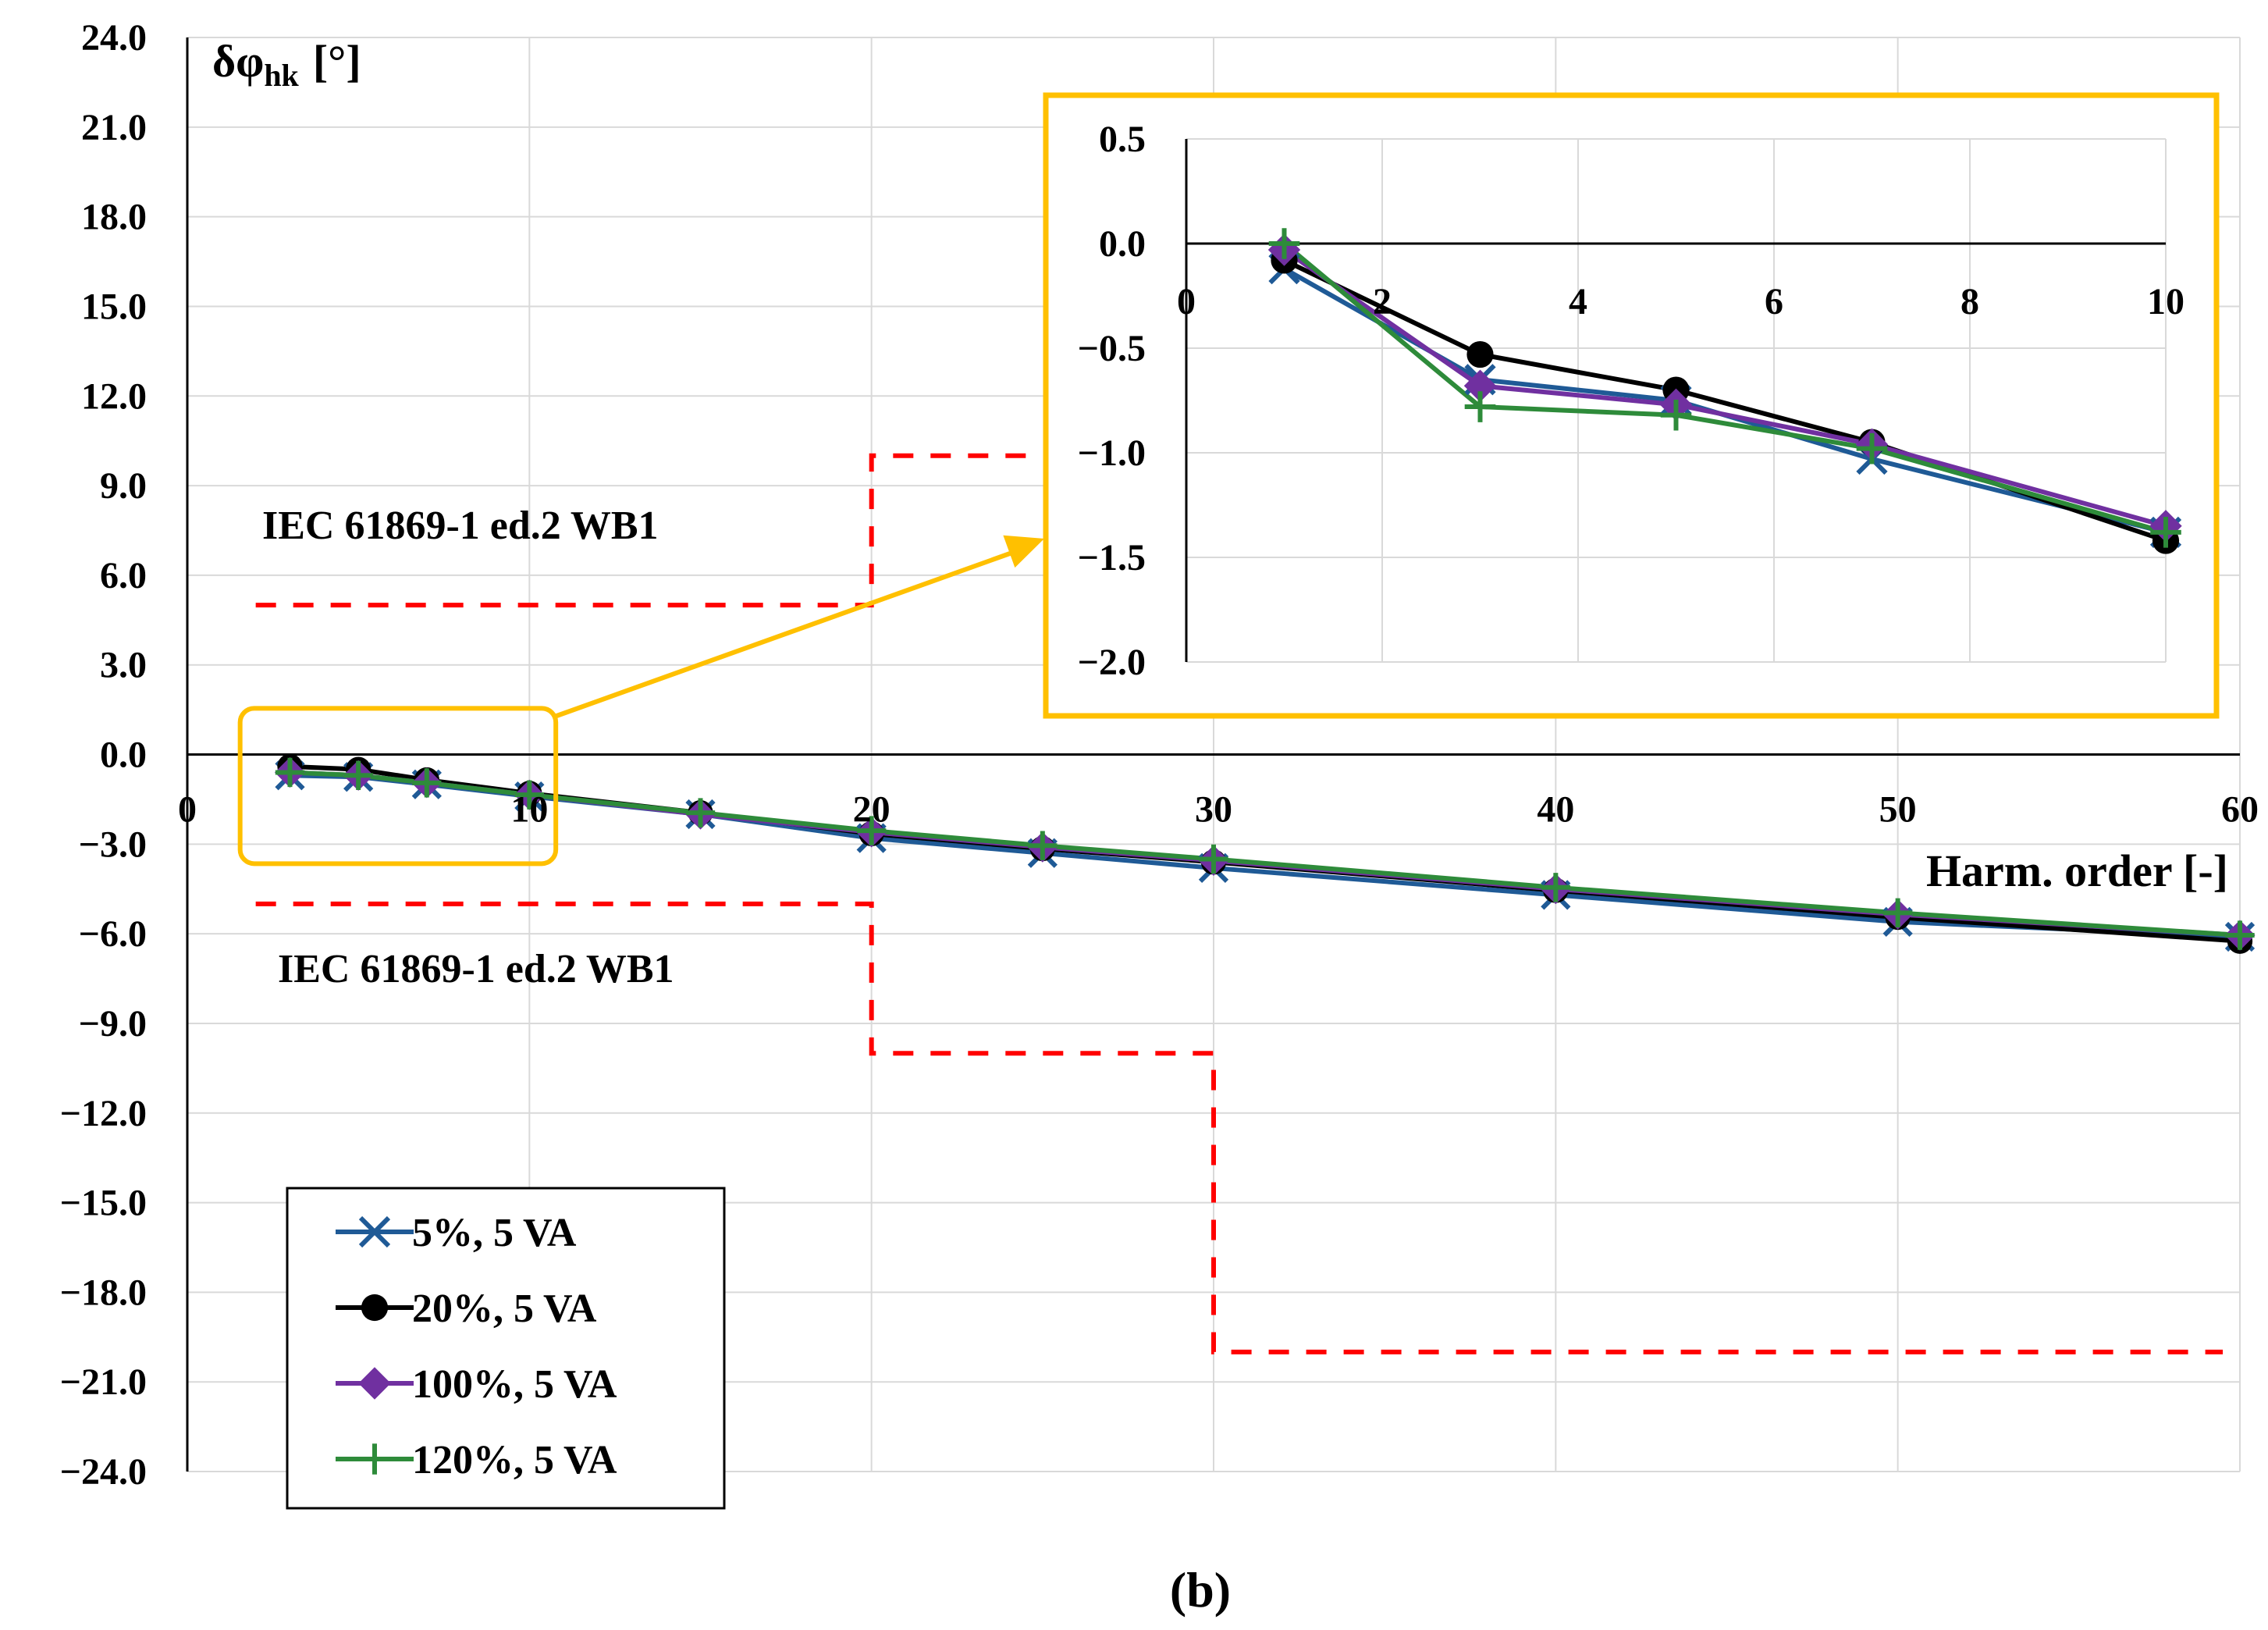 This screenshot has height=1630, width=2268. What do you see at coordinates (1578, 301) in the screenshot?
I see `inset-x-tick-label: 4` at bounding box center [1578, 301].